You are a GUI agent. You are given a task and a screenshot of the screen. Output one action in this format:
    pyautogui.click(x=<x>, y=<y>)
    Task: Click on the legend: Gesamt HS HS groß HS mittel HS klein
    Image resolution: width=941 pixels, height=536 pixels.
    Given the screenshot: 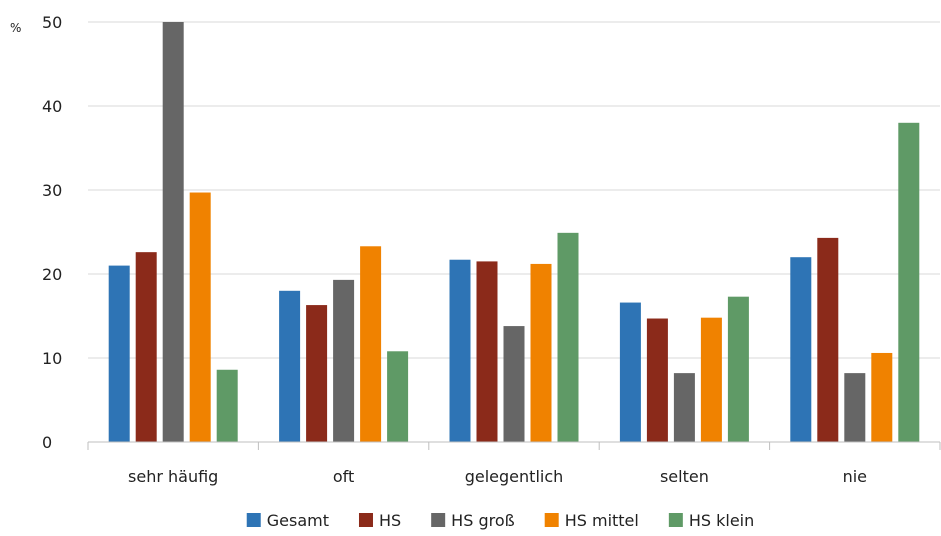 What is the action you would take?
    pyautogui.click(x=500, y=520)
    